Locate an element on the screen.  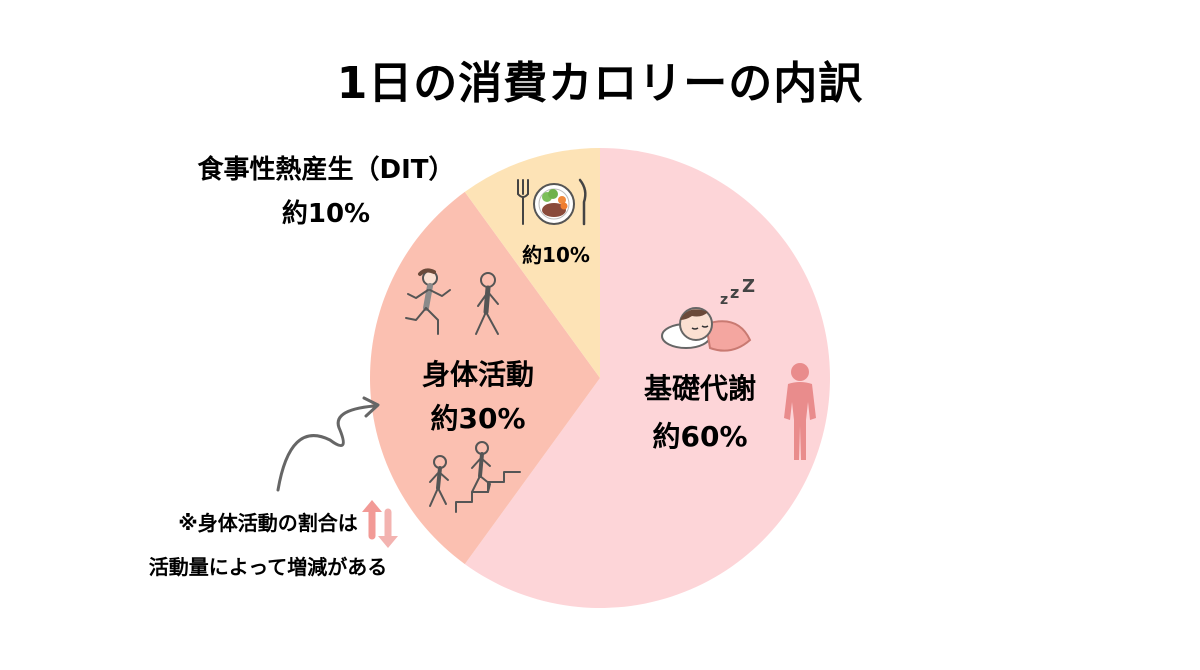
climbing-stairs-icon is located at coordinates (475, 477).